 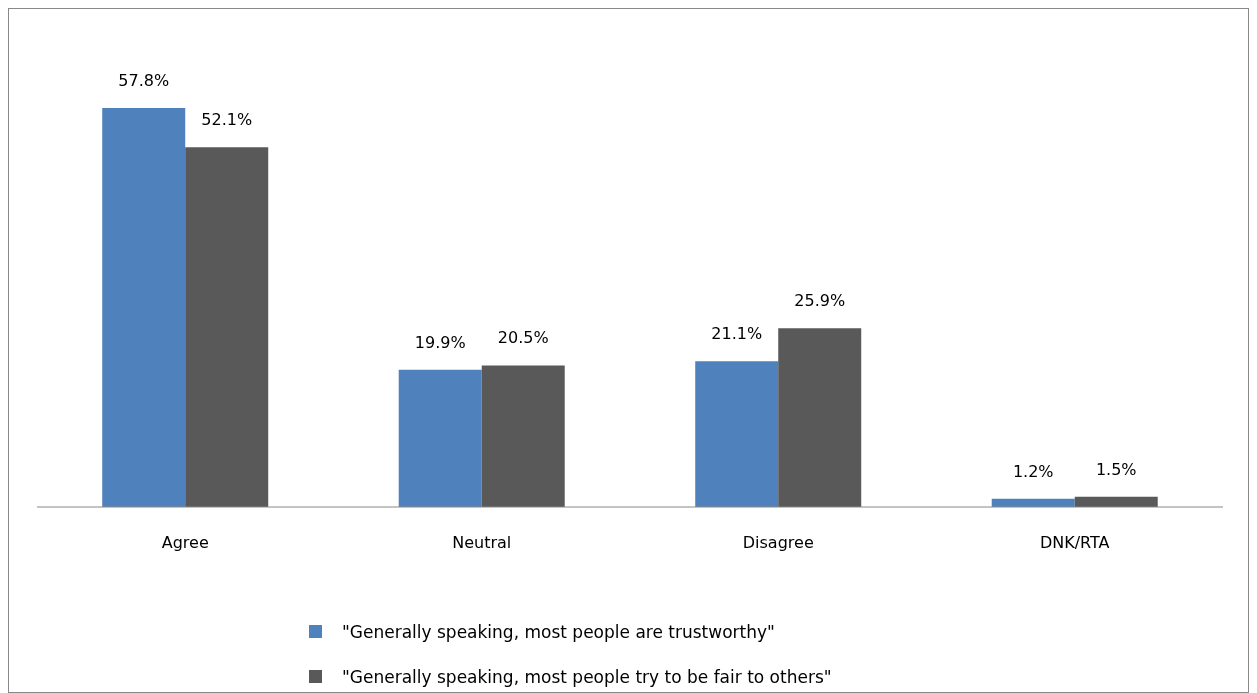 I want to click on data-label: 1.5%, so click(x=1116, y=469).